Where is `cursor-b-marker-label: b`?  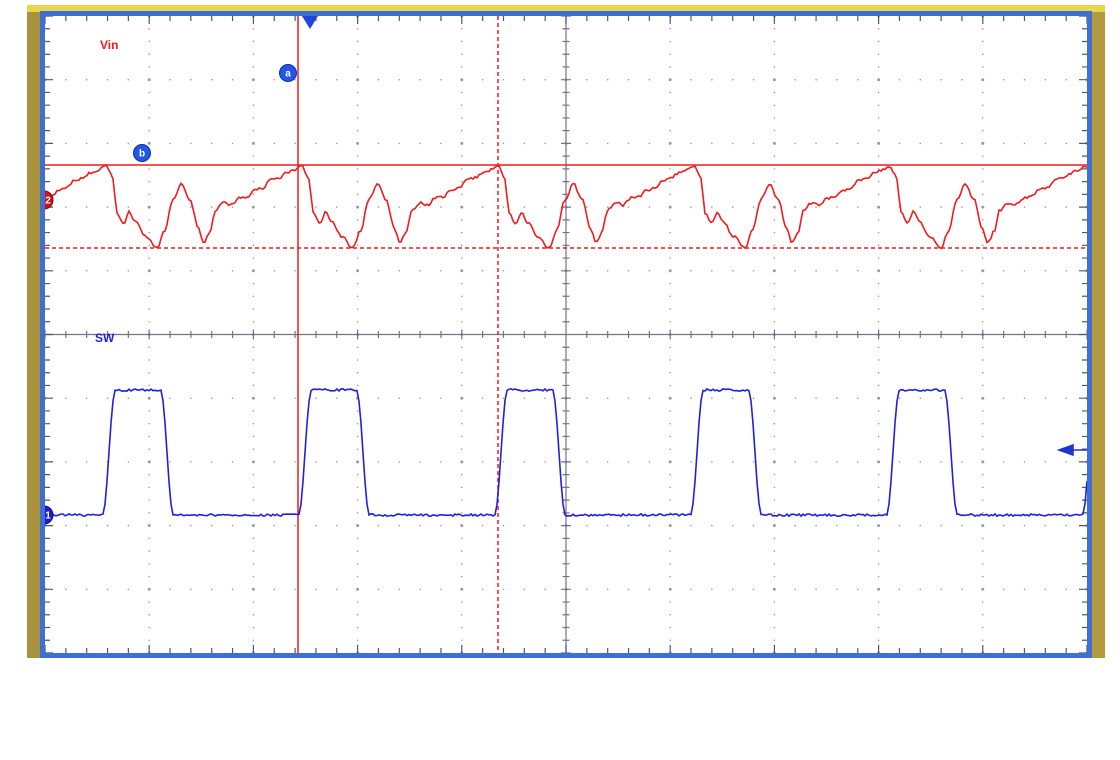 cursor-b-marker-label: b is located at coordinates (142, 154).